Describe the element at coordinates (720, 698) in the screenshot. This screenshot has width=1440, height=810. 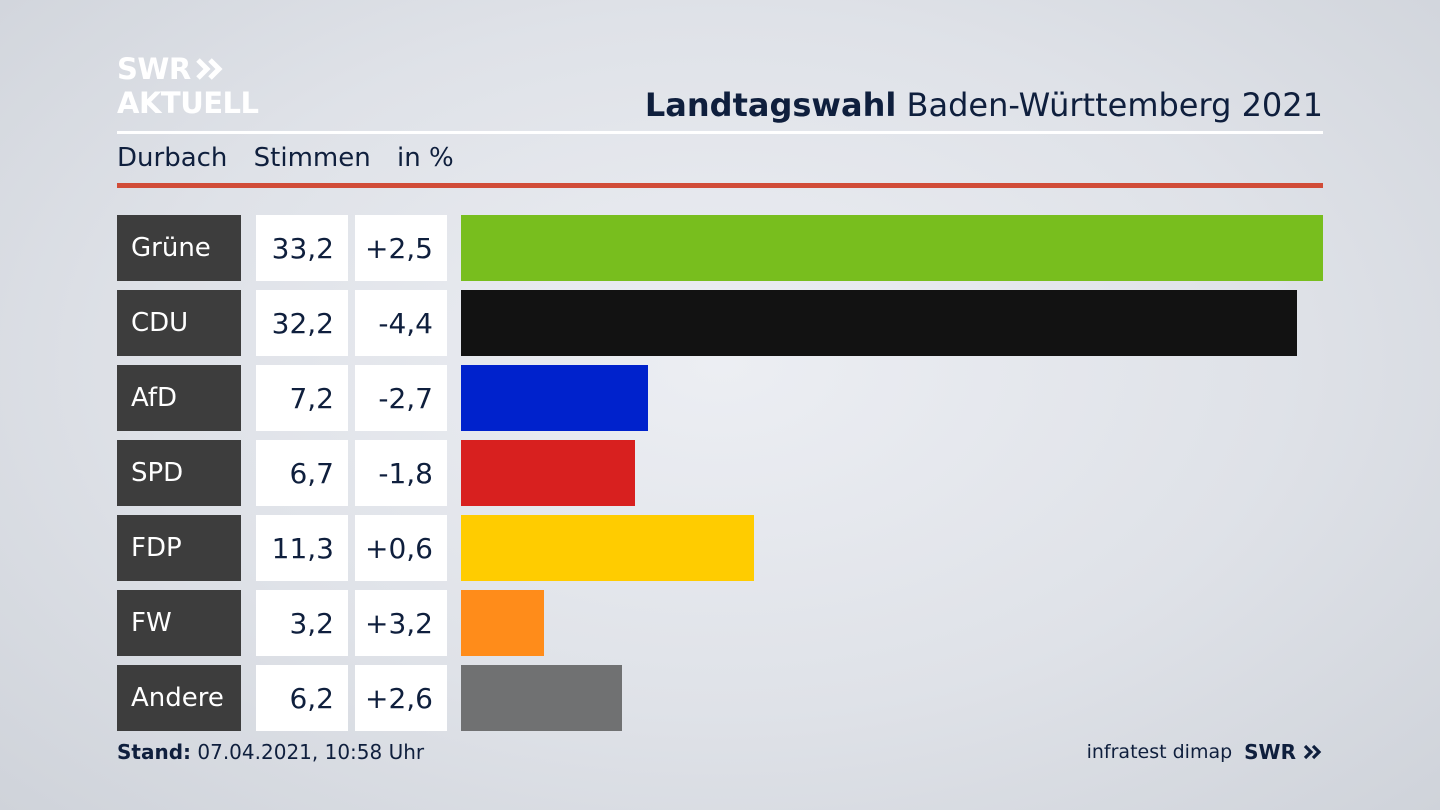
I see `result-row: Andere 6,2 +2,6` at that location.